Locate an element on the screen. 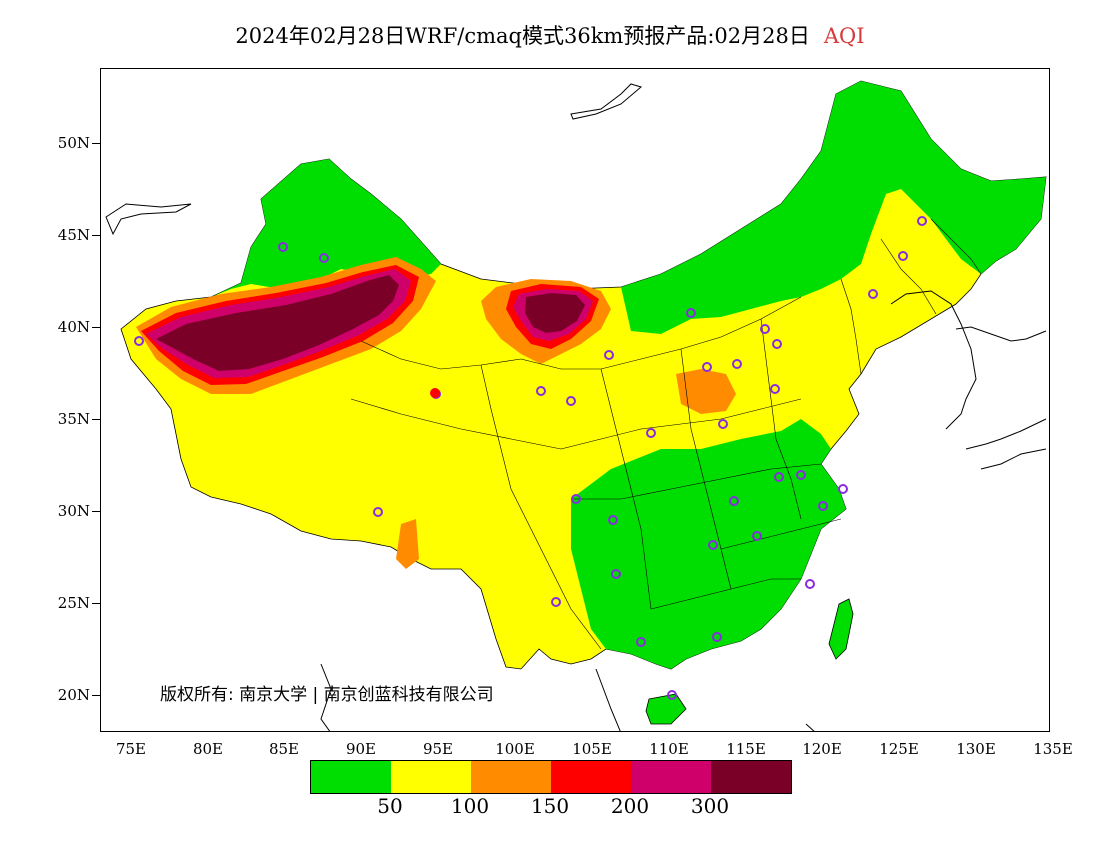 This screenshot has width=1100, height=850. region-hazardous-ordos is located at coordinates (555, 313).